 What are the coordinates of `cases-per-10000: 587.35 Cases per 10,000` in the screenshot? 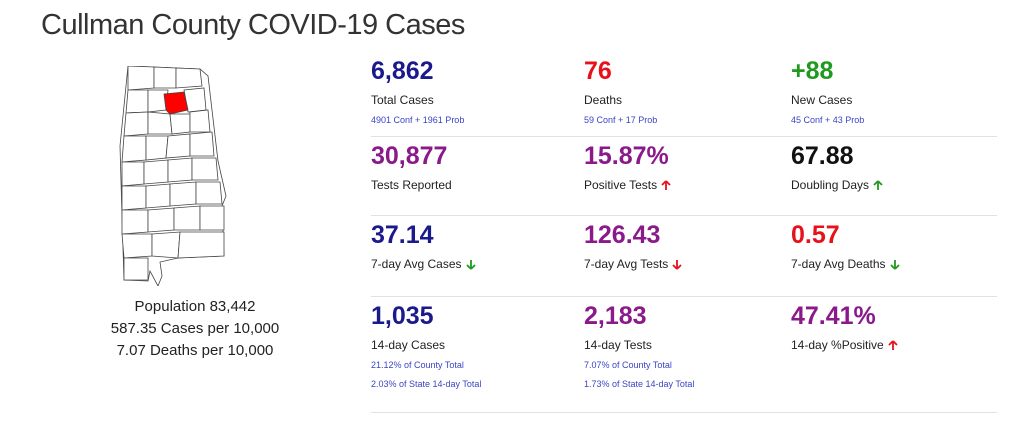 It's located at (195, 328).